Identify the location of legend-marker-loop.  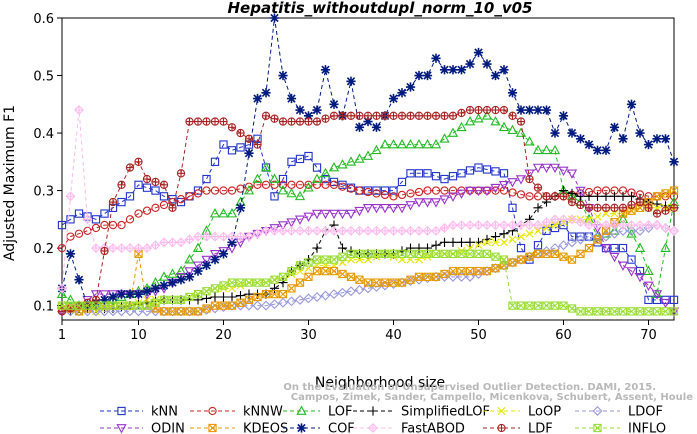
(501, 411).